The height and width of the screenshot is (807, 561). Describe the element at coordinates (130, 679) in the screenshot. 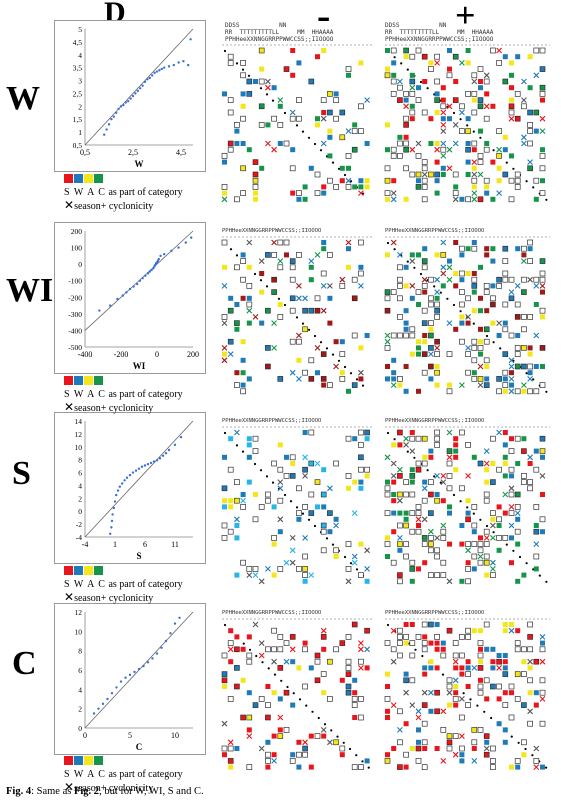

I see `qq-plot-c: 0 5 10 0 2 4 6 8 10 12 C` at that location.